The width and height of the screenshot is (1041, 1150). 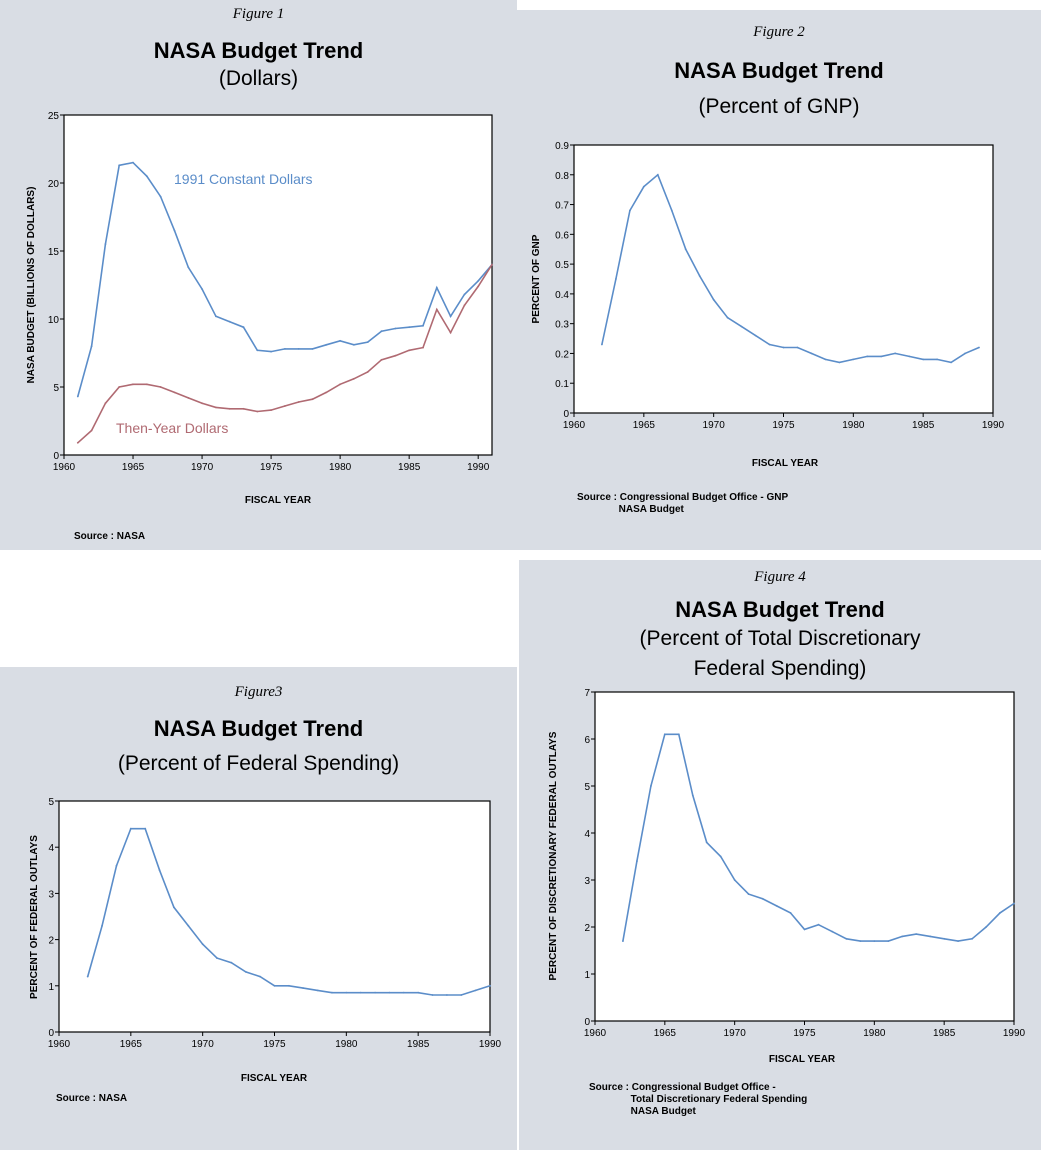 I want to click on y-tick-label: 5, so click(x=51, y=802).